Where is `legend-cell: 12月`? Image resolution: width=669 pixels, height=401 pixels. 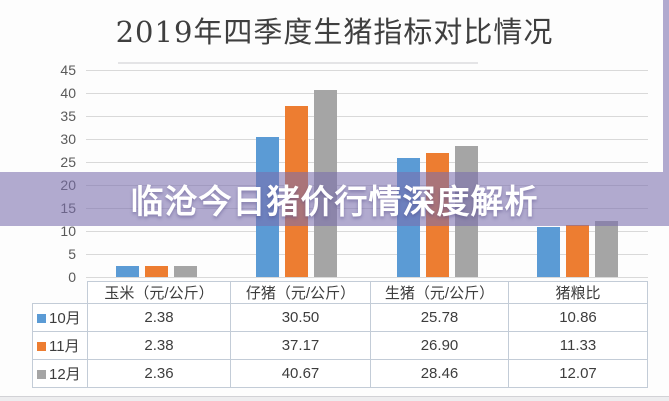 legend-cell: 12月 is located at coordinates (60, 373).